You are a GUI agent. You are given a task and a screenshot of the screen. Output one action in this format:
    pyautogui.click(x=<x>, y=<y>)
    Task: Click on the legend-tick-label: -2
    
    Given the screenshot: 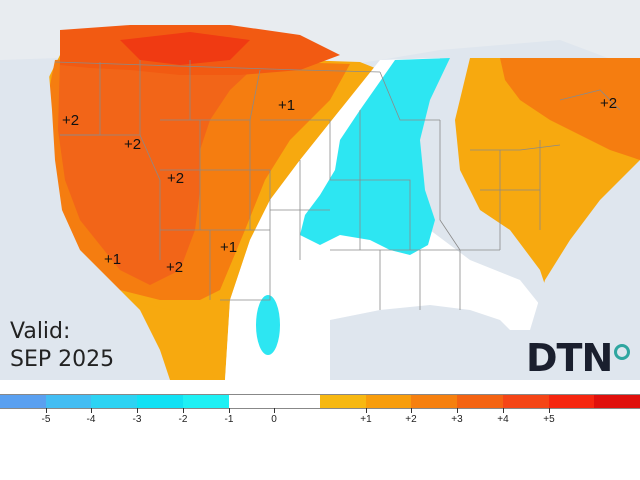 What is the action you would take?
    pyautogui.click(x=183, y=419)
    